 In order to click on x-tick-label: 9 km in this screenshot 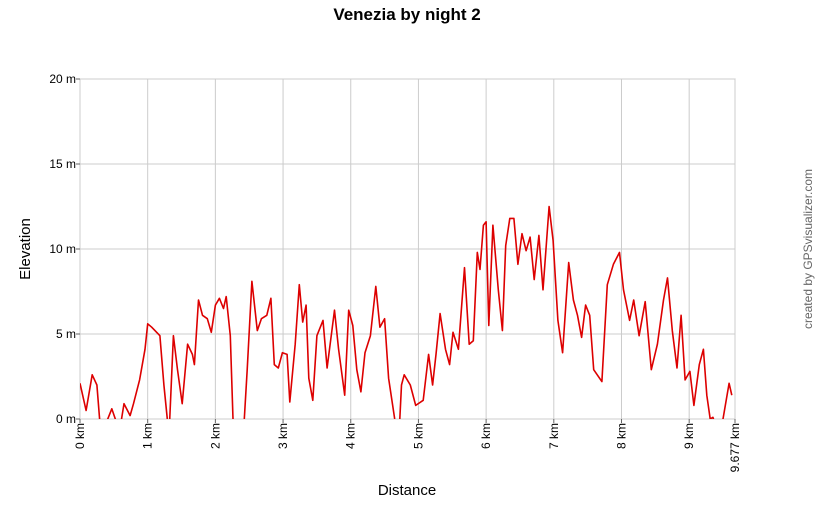, I will do `click(689, 436)`.